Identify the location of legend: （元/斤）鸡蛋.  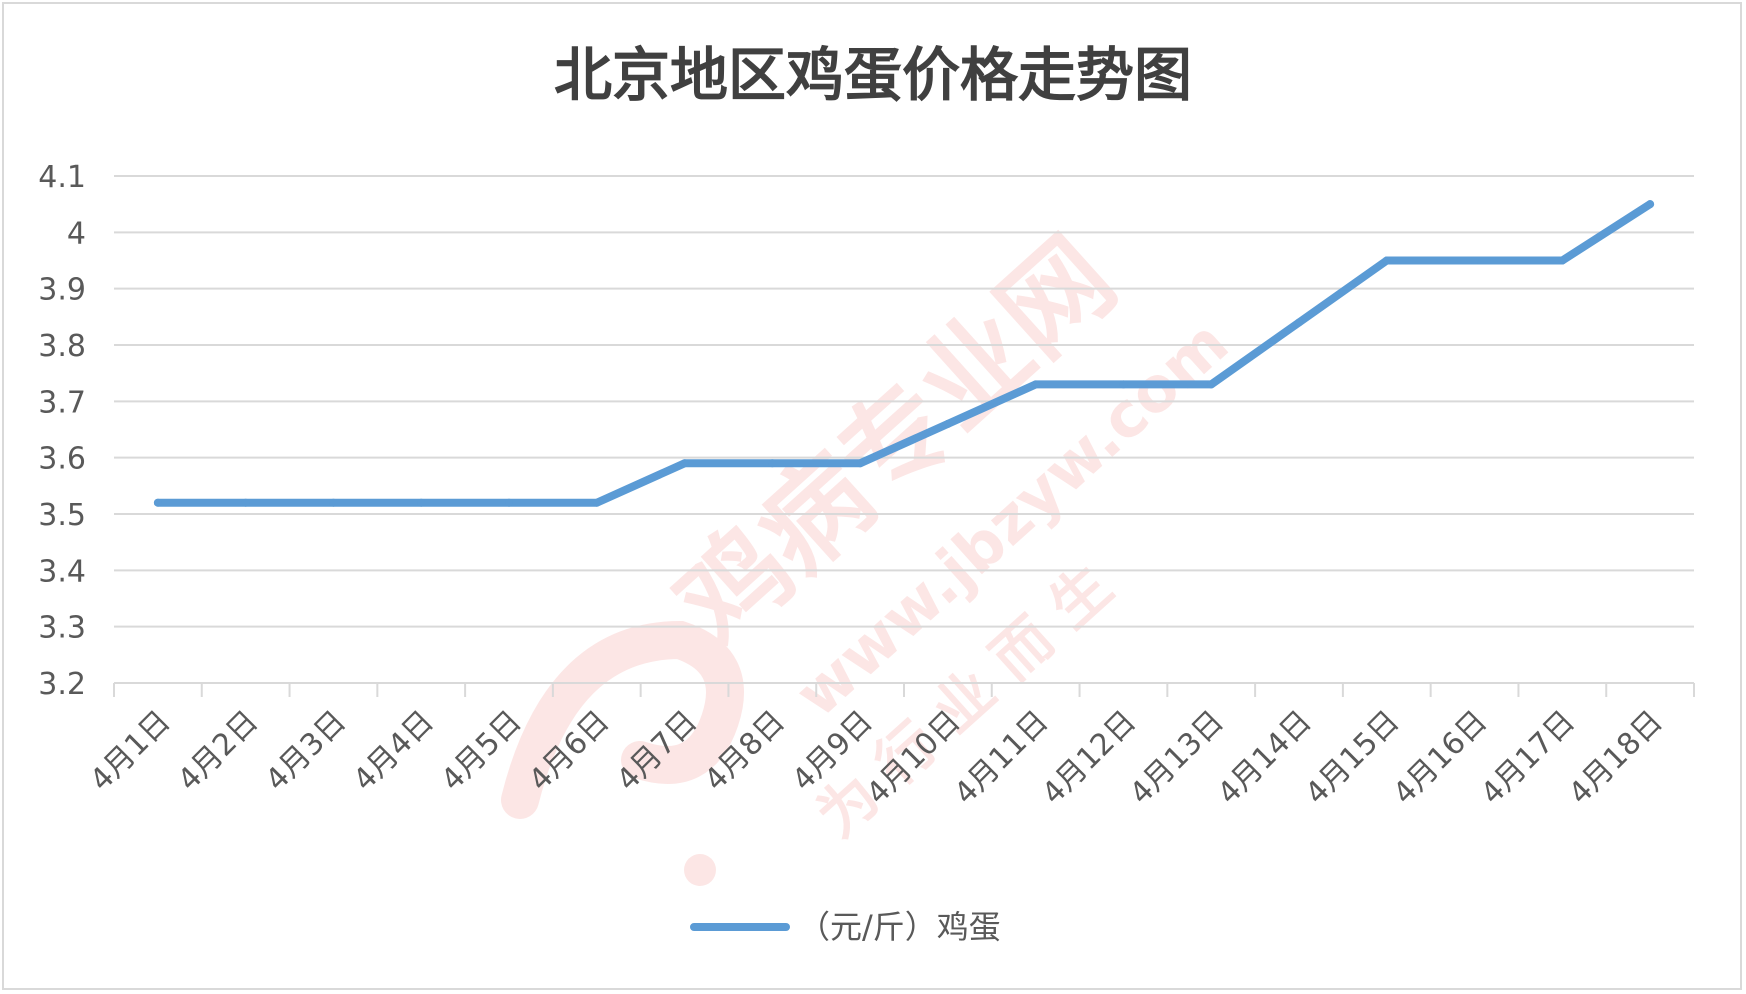
(845, 927).